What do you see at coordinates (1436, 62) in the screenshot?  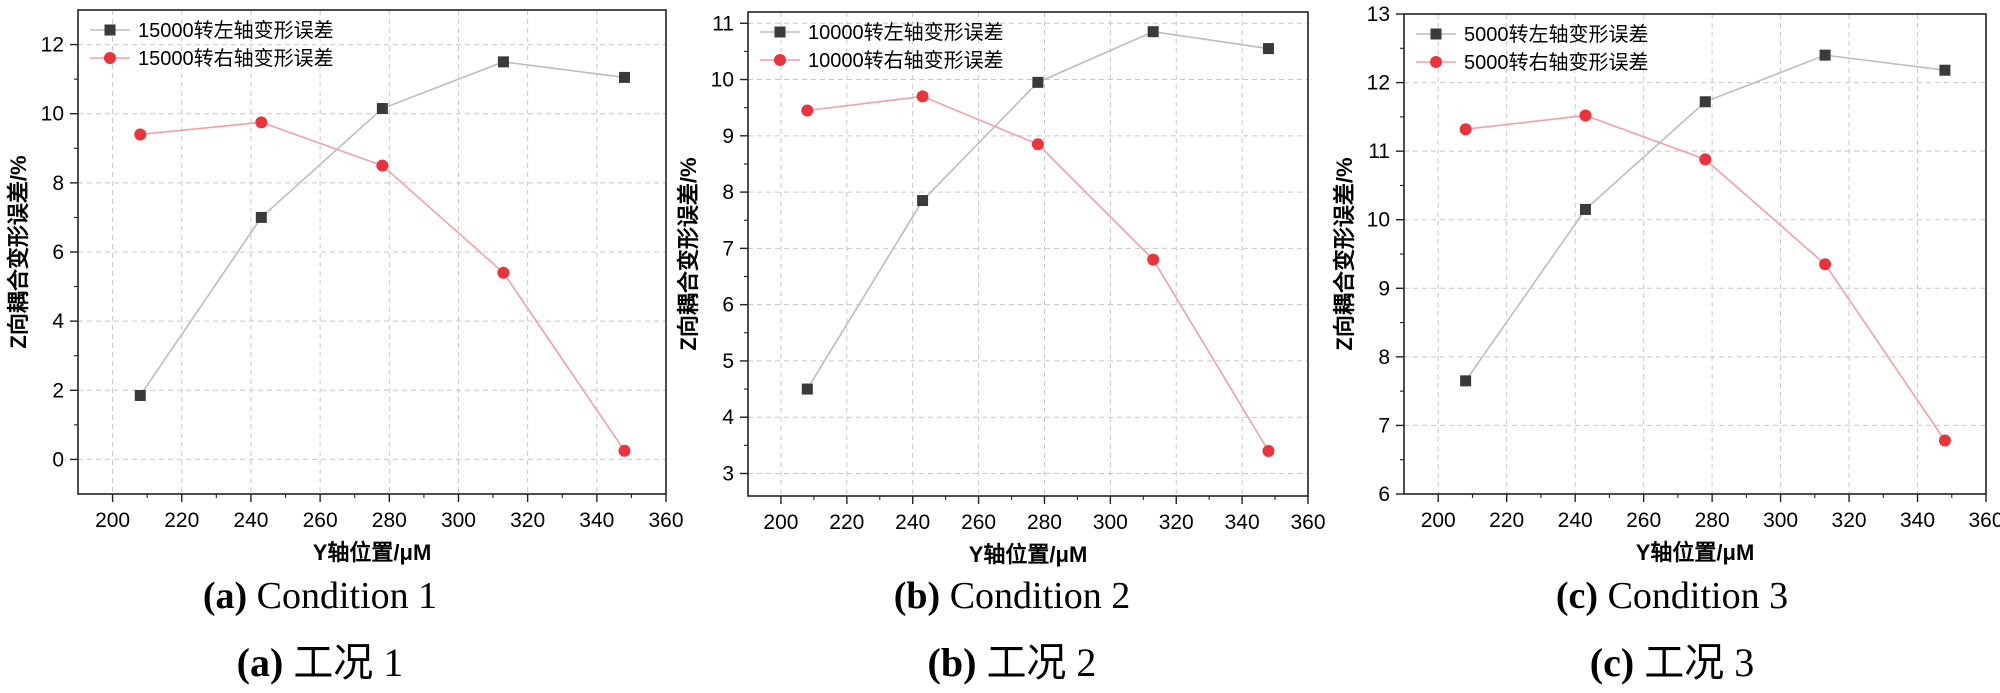 I see `legend-circle-marker-c` at bounding box center [1436, 62].